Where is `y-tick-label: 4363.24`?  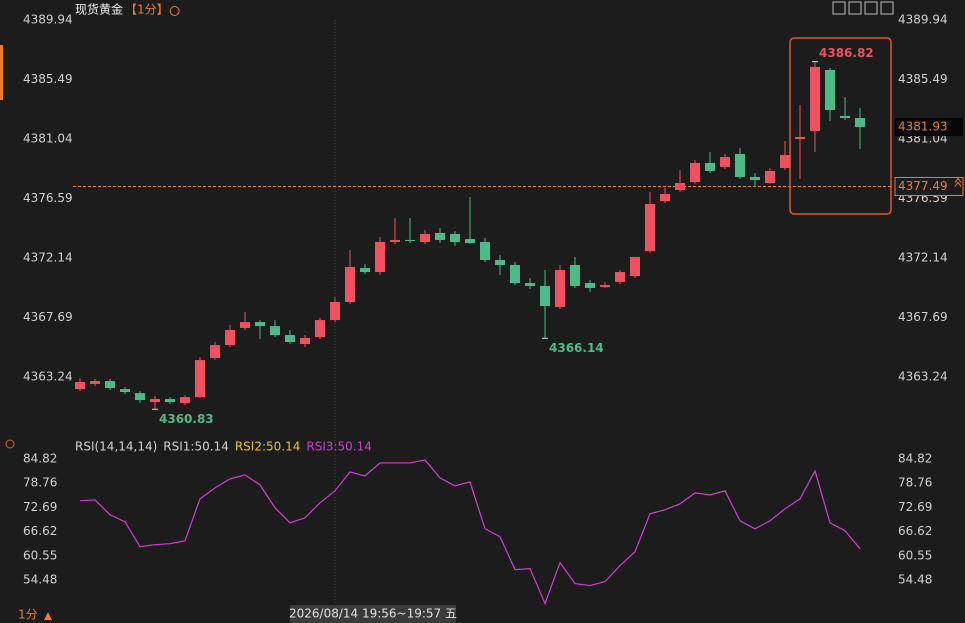 y-tick-label: 4363.24 is located at coordinates (48, 377).